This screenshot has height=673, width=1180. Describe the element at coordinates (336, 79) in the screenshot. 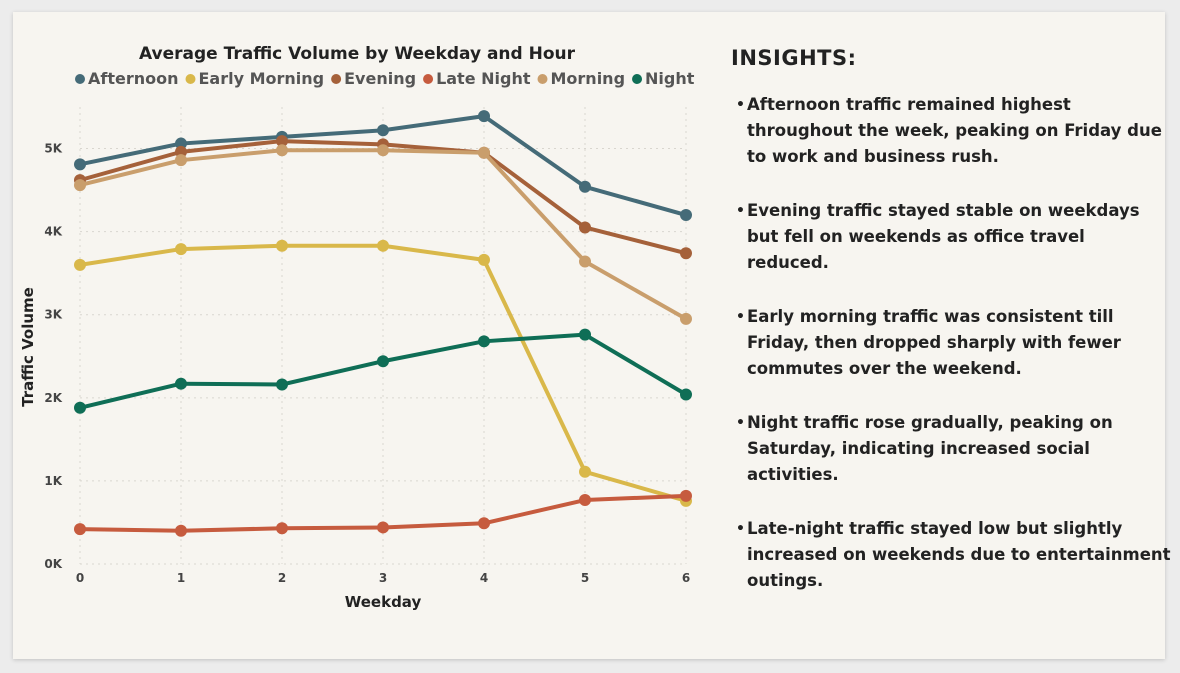

I see `legend-marker-evening` at that location.